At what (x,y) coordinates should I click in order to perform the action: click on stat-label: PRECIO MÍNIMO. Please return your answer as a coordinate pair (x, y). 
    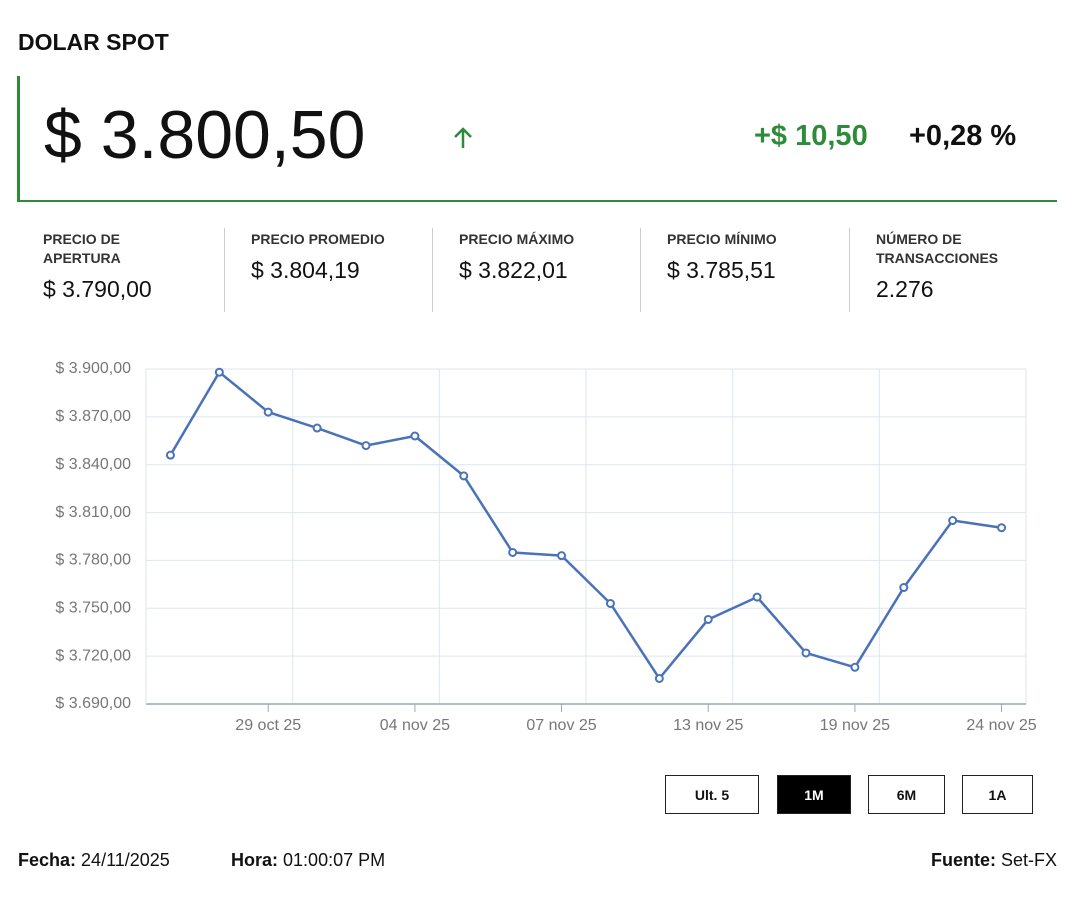
    Looking at the image, I should click on (722, 239).